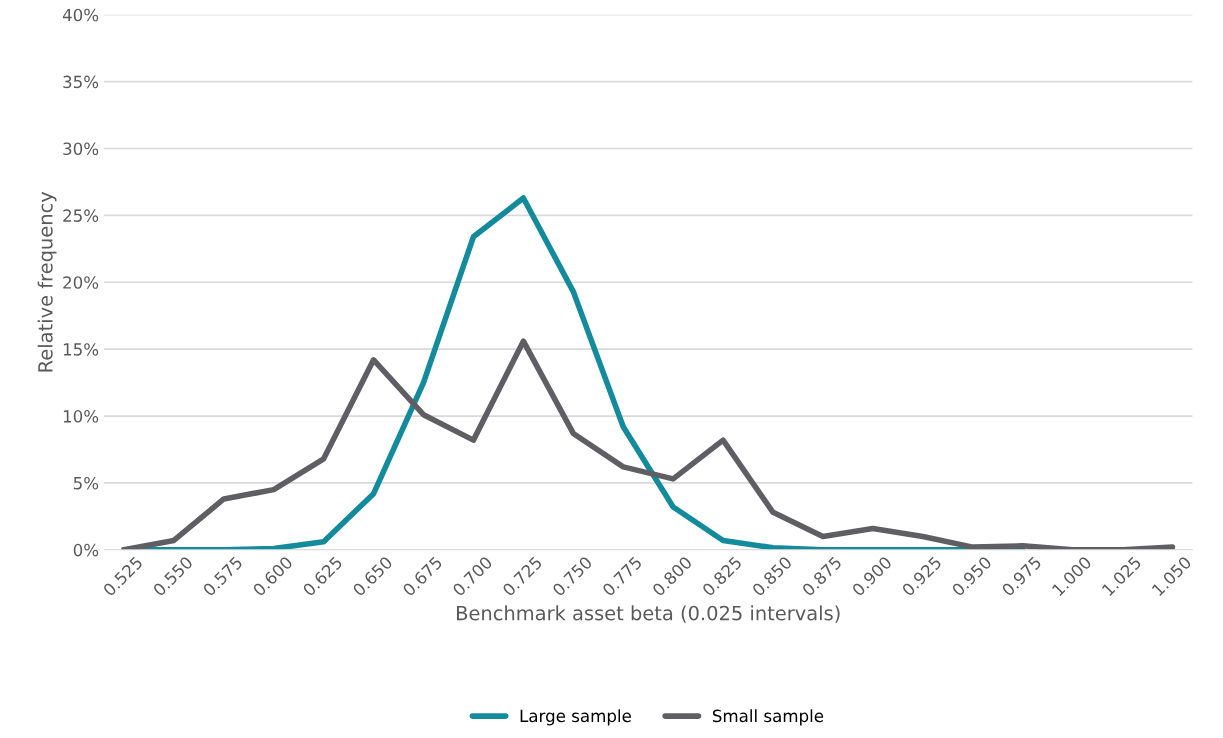 The height and width of the screenshot is (738, 1223). What do you see at coordinates (81, 149) in the screenshot?
I see `y-tick-label: 30%` at bounding box center [81, 149].